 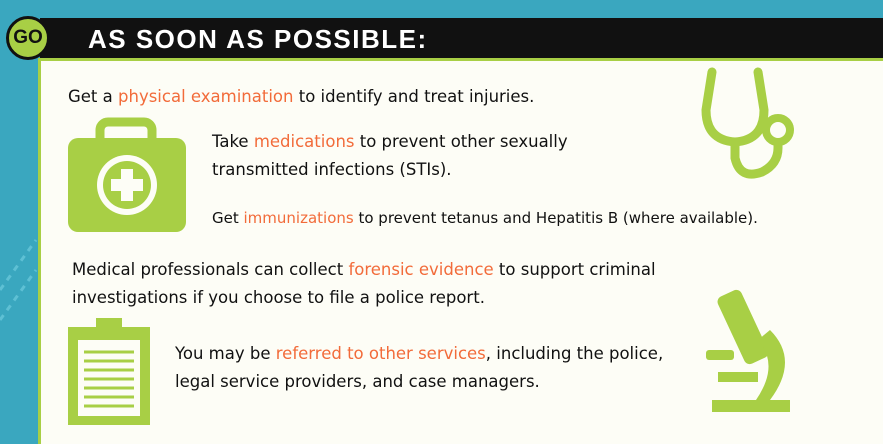 I want to click on stethoscope-chest, so click(x=778, y=130).